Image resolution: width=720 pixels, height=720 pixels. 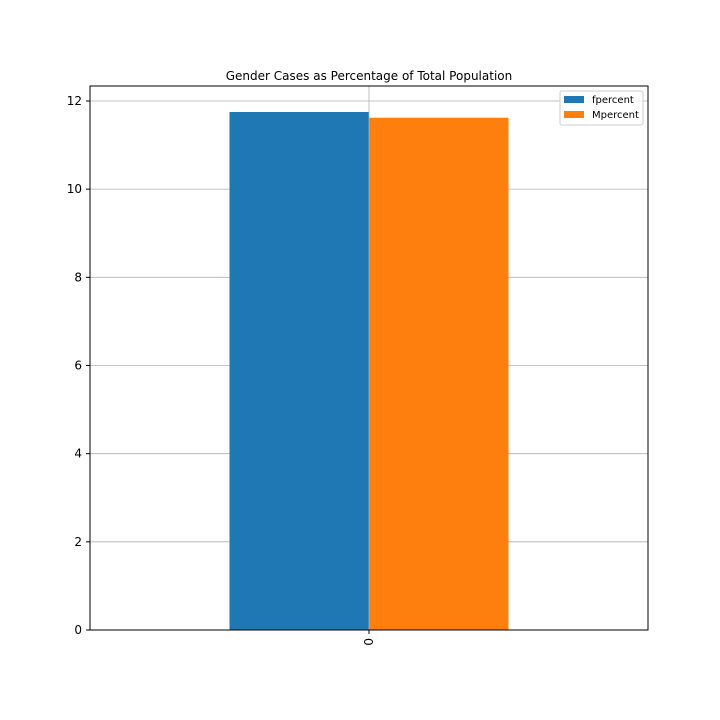 What do you see at coordinates (78, 542) in the screenshot?
I see `y-tick-label: 2` at bounding box center [78, 542].